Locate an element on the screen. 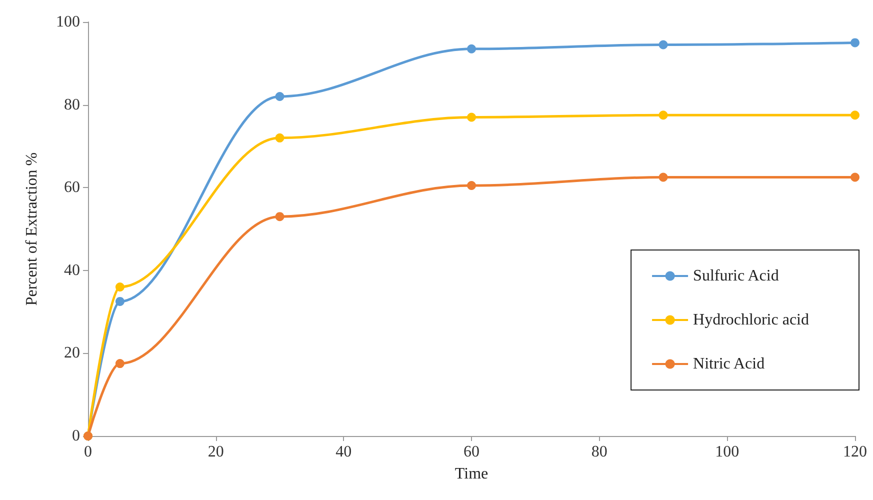 This screenshot has width=873, height=500. y-tick-label: 100 is located at coordinates (68, 22).